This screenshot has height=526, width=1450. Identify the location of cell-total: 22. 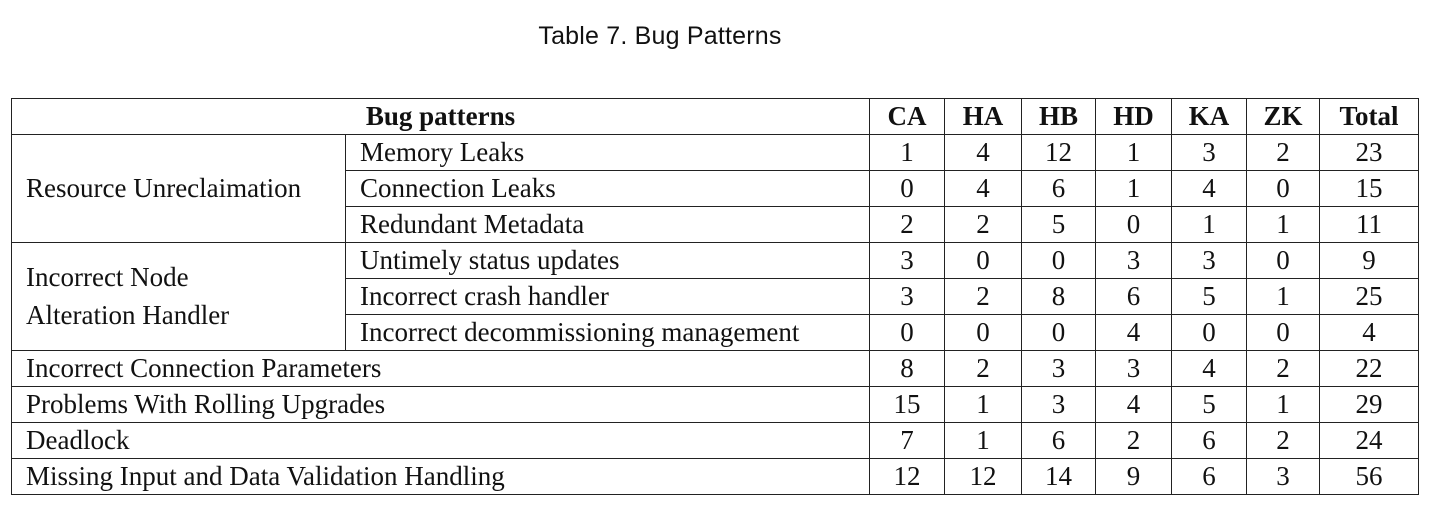
(1369, 368).